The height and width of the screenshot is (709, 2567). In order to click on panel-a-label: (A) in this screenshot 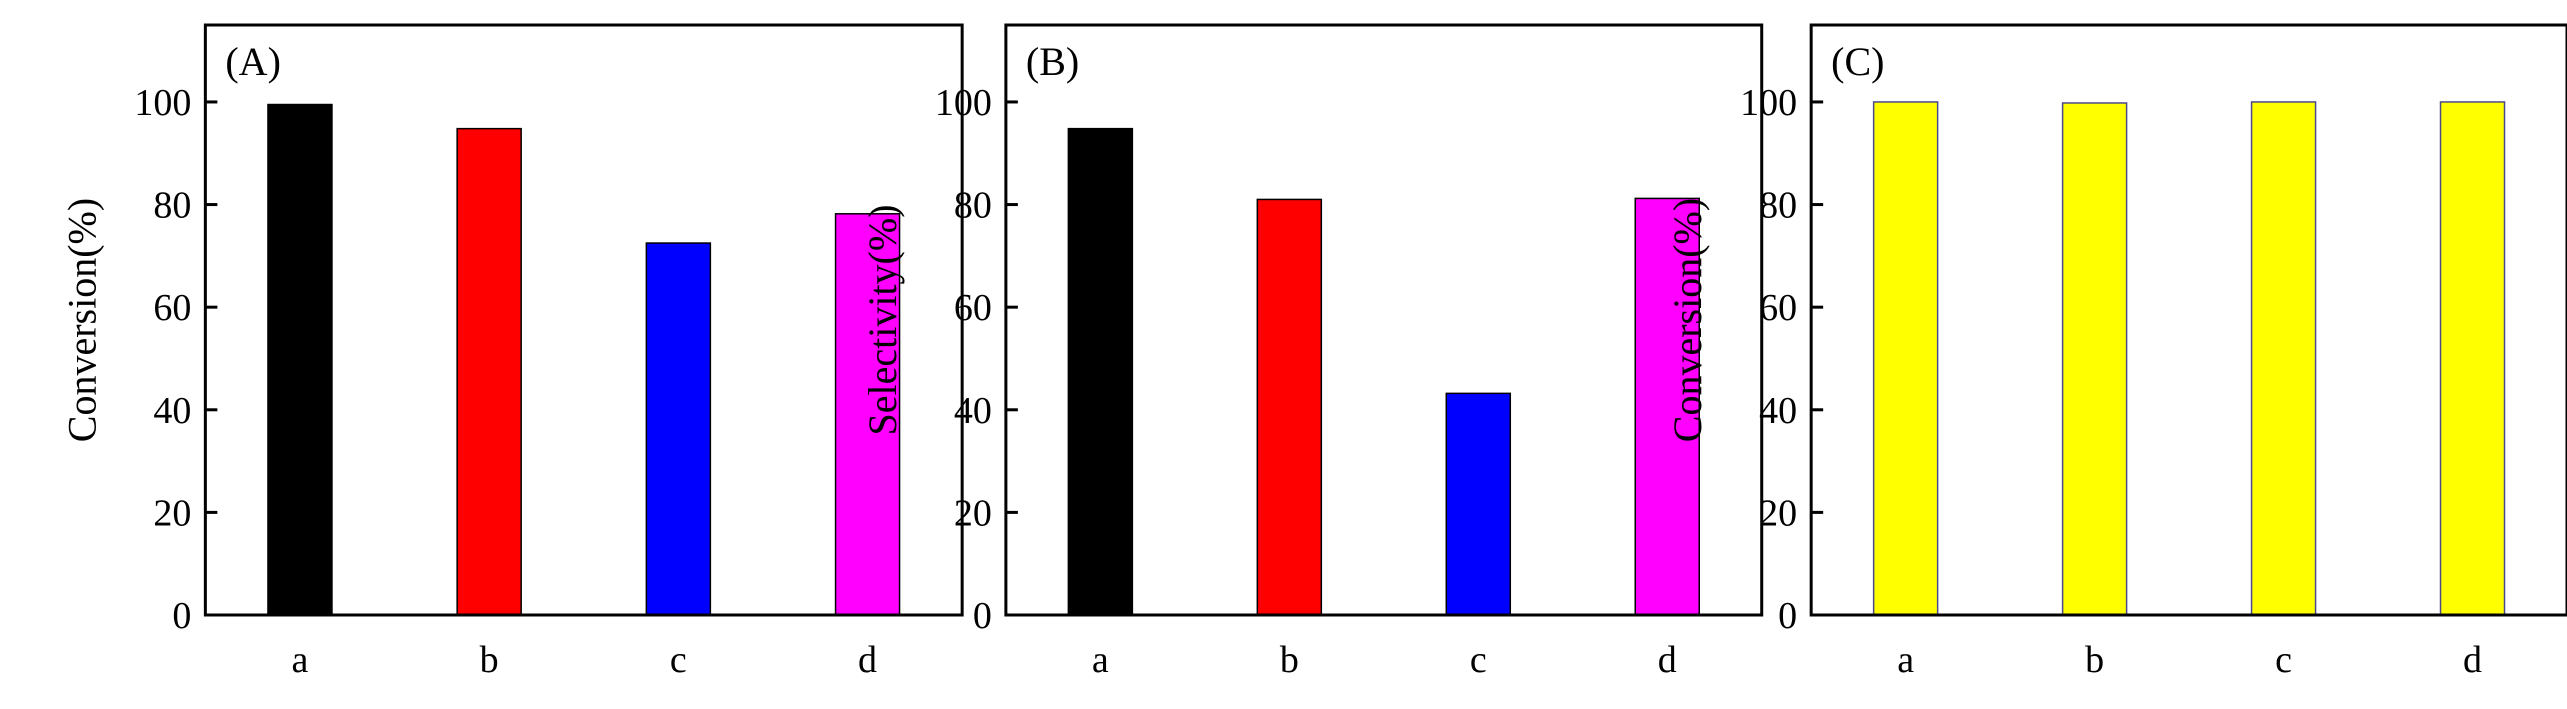, I will do `click(253, 61)`.